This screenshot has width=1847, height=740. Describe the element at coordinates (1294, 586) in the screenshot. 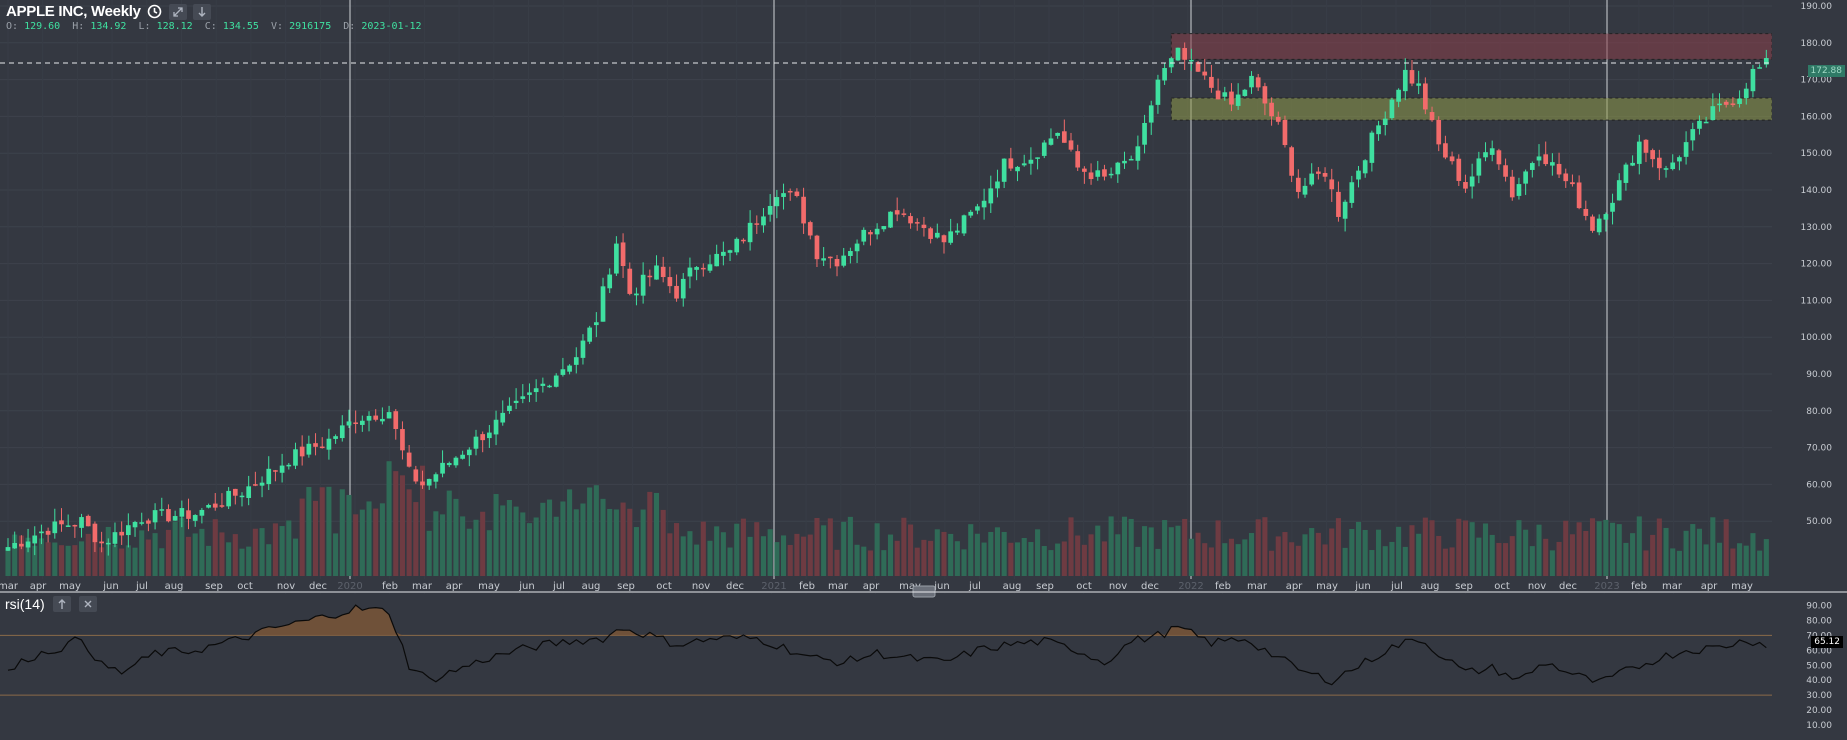

I see `time-axis-label: apr` at that location.